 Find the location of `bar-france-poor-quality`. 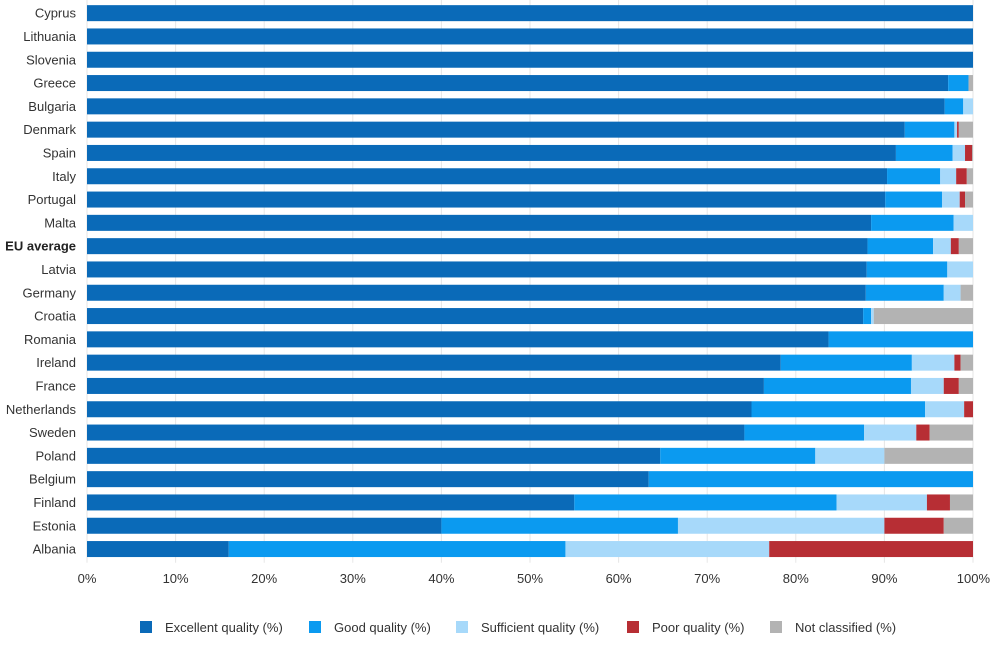

bar-france-poor-quality is located at coordinates (951, 385).